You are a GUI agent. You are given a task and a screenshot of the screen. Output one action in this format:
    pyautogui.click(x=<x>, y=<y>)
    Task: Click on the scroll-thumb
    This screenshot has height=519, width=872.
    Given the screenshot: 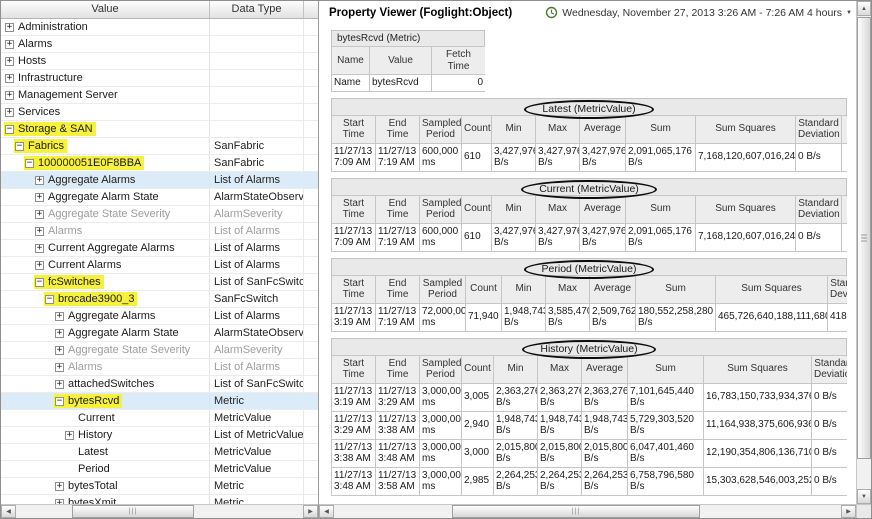 What is the action you would take?
    pyautogui.click(x=864, y=238)
    